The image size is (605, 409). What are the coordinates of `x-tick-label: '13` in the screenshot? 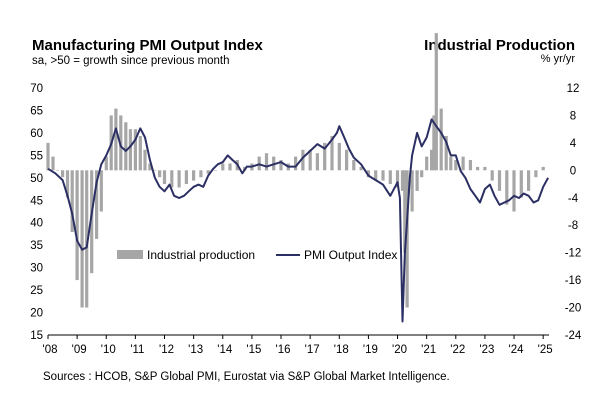 It's located at (195, 350).